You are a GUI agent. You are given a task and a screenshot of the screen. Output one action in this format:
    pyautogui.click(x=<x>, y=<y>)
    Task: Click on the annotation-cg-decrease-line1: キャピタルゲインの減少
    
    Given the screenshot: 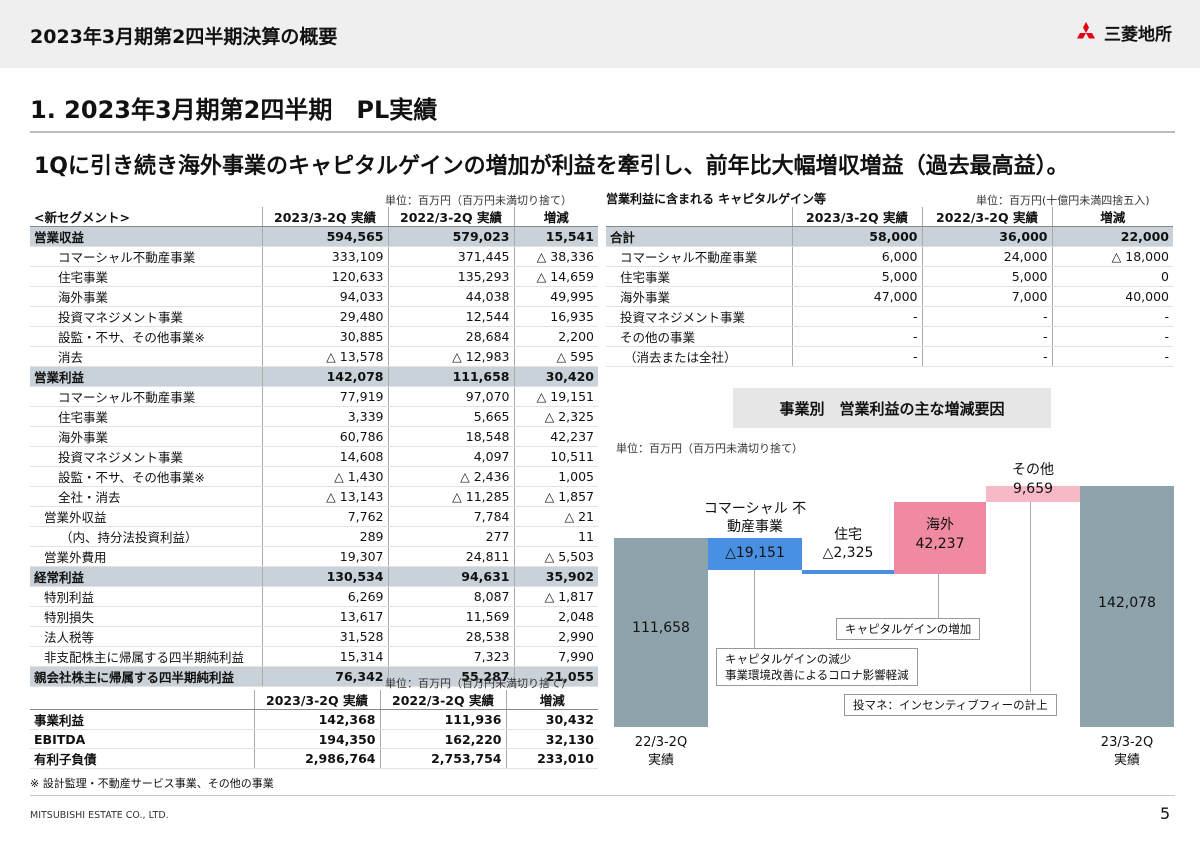 What is the action you would take?
    pyautogui.click(x=788, y=659)
    